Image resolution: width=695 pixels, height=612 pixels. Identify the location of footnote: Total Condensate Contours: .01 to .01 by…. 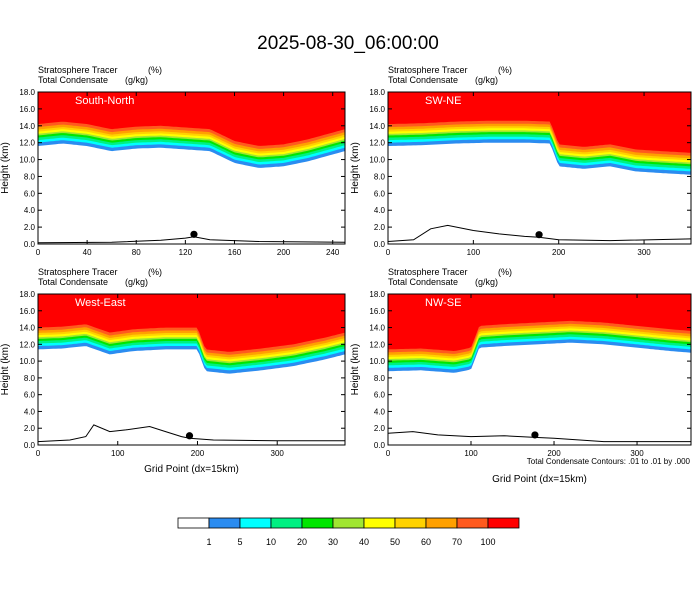
(609, 461).